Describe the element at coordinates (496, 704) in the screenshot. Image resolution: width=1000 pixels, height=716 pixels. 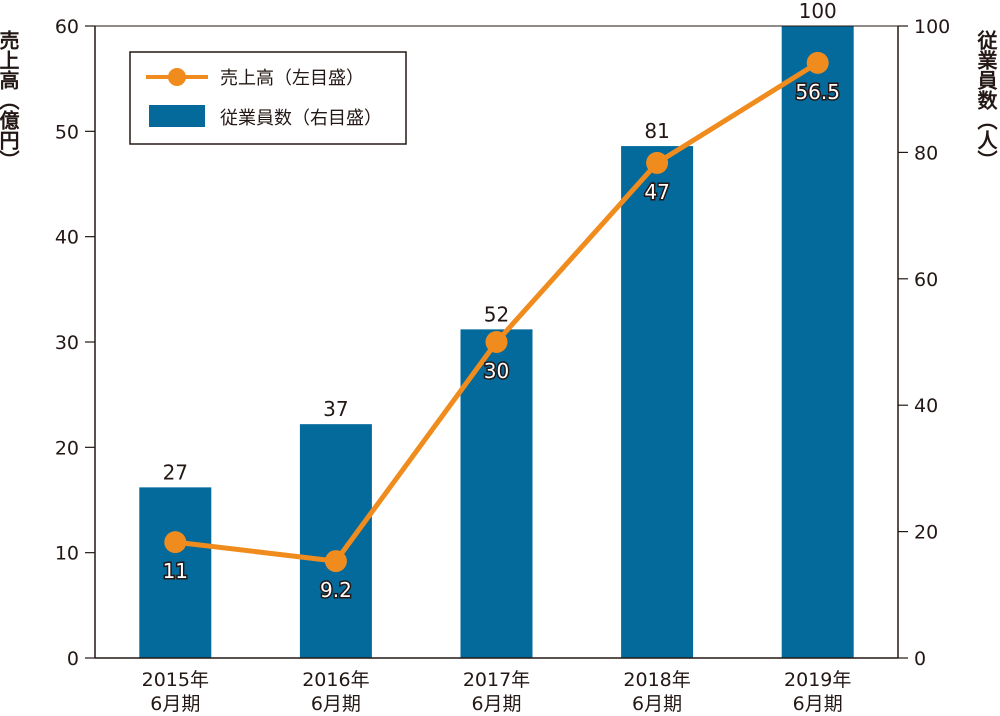
I see `x-category-label-2-line-1: 6月期` at that location.